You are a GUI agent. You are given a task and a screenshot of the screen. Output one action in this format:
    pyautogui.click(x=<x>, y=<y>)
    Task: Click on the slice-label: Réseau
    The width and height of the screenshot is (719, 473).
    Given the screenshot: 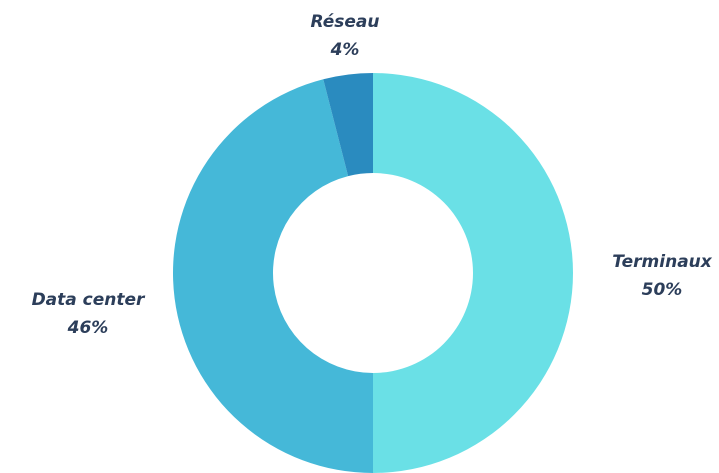 What is the action you would take?
    pyautogui.click(x=345, y=22)
    